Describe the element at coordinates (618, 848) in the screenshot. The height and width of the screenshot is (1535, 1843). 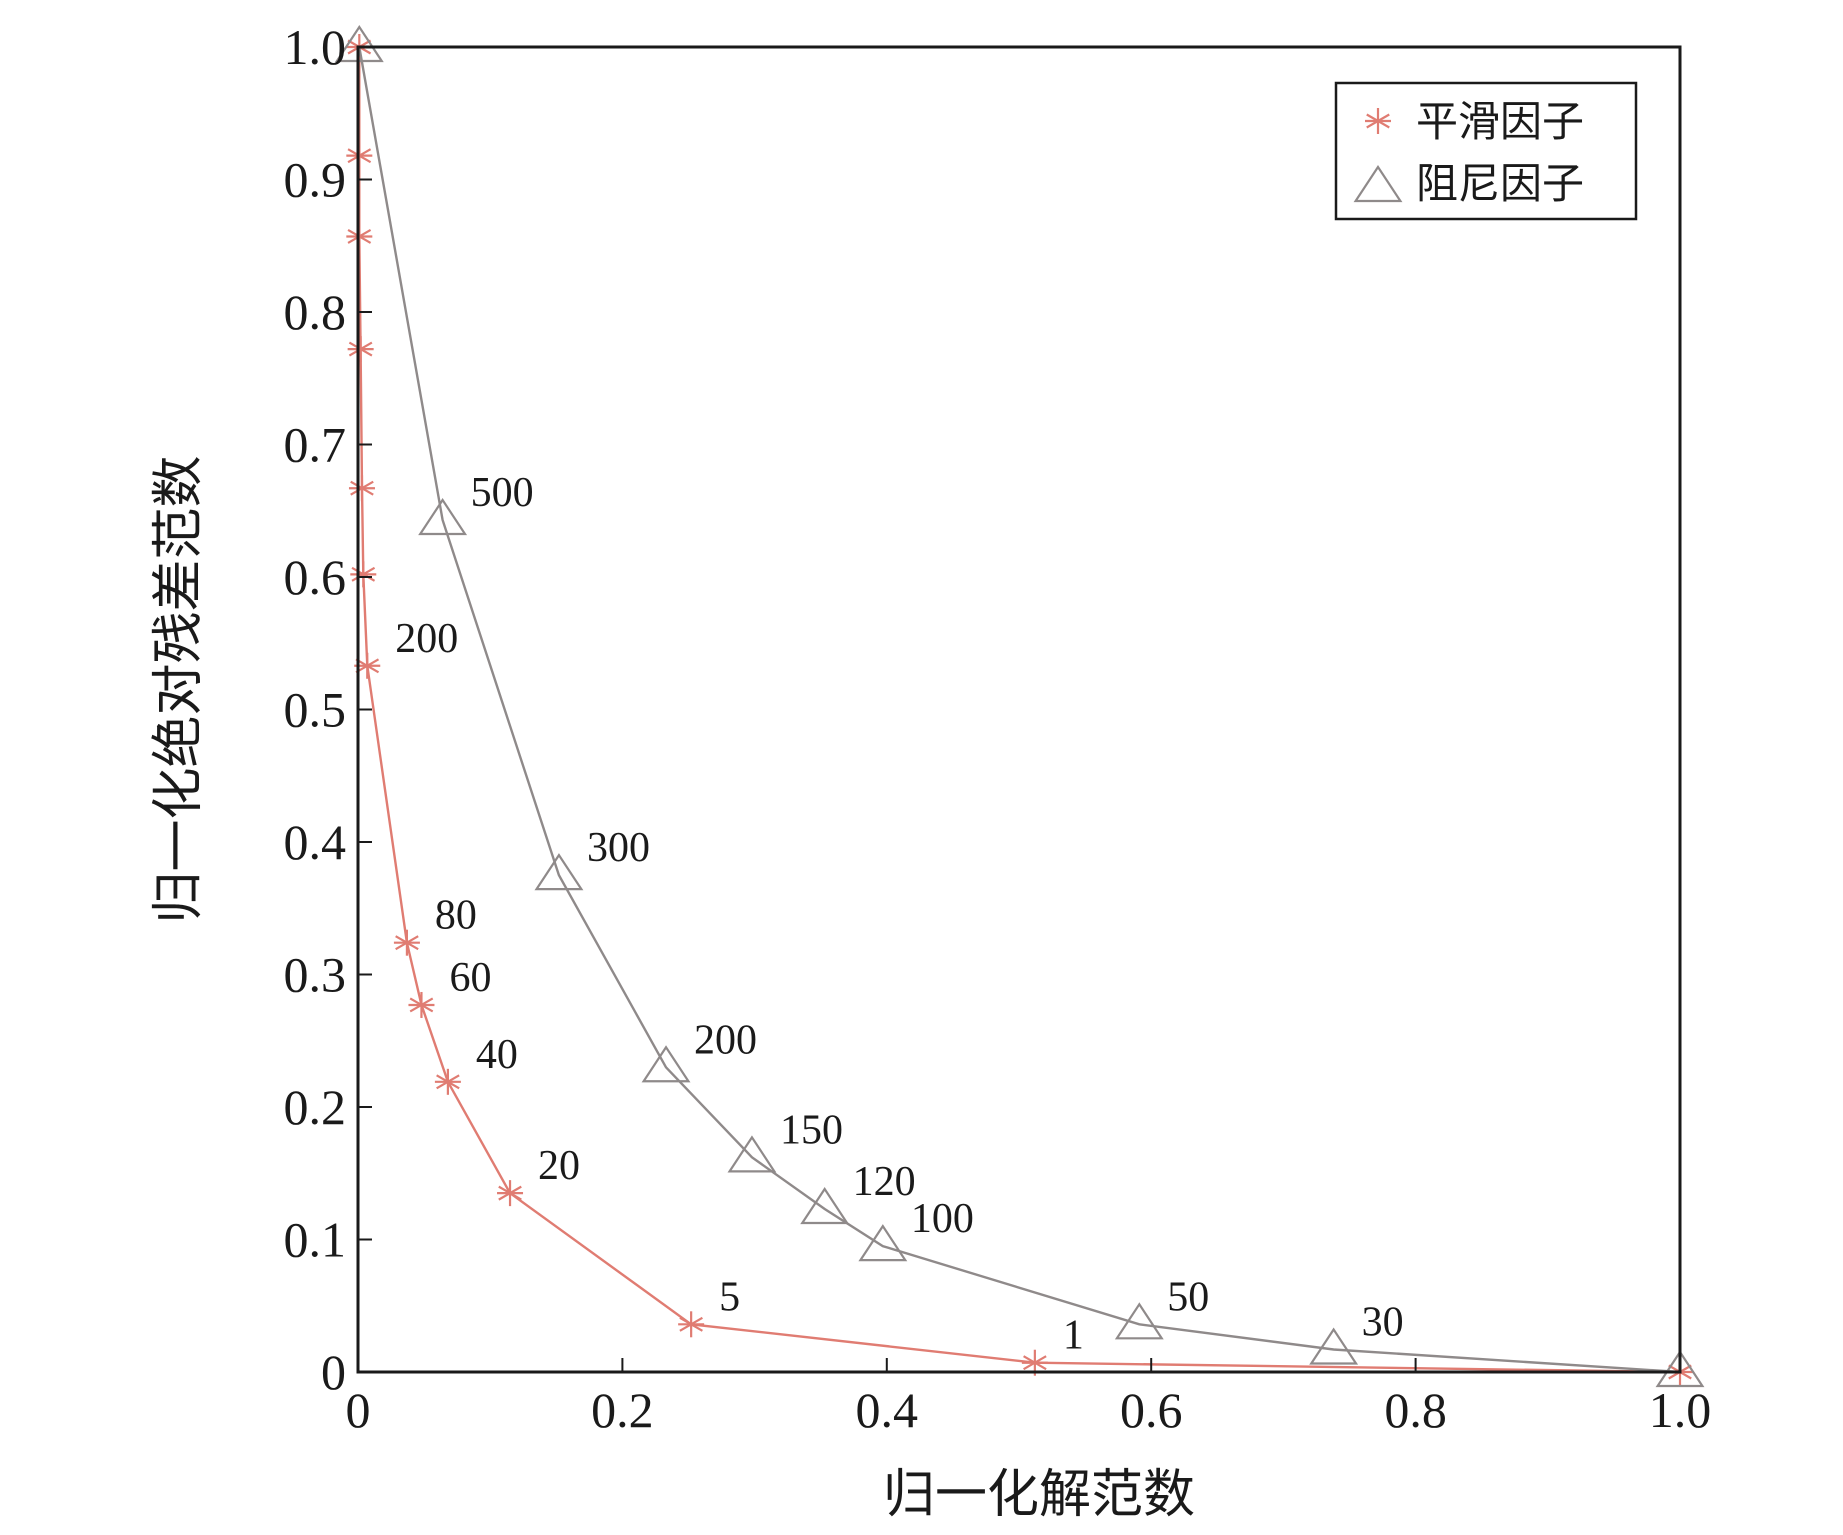
I see `data-label: 300` at that location.